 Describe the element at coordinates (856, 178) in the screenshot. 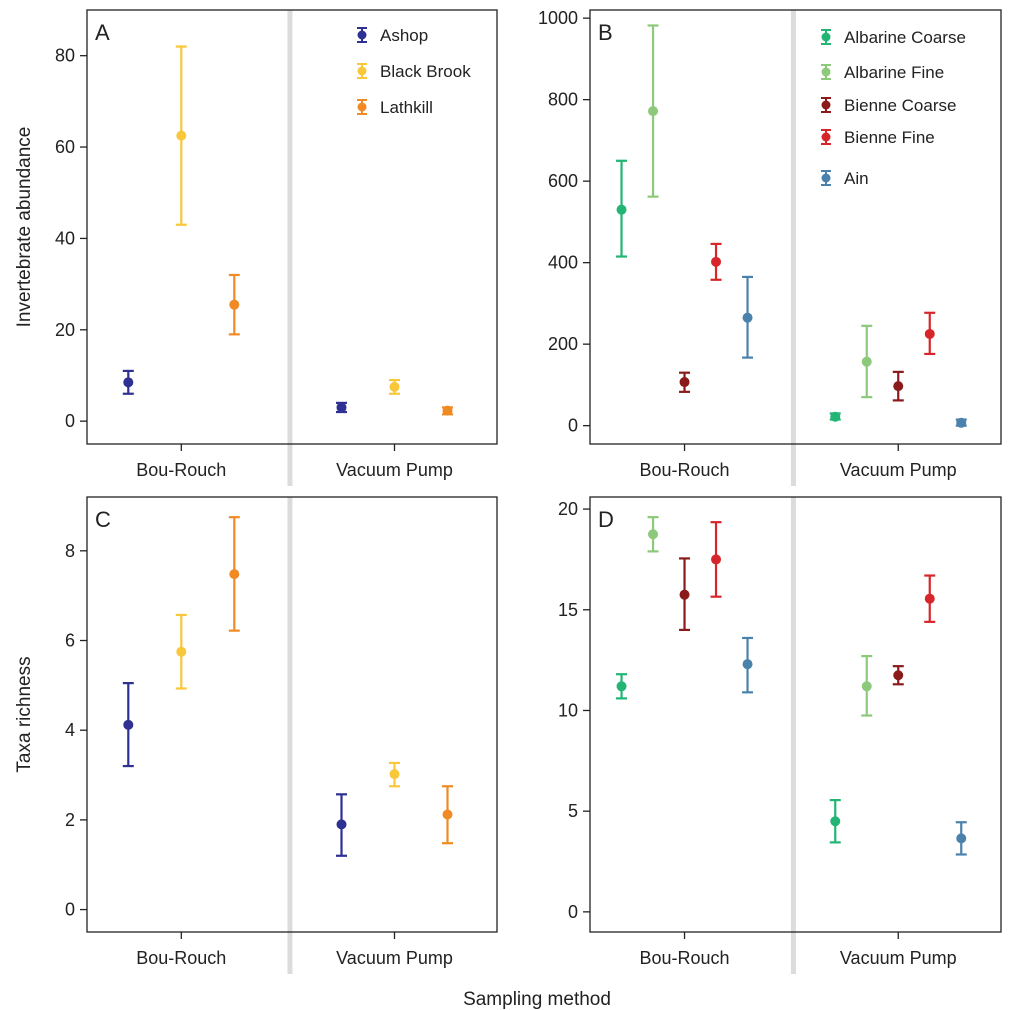

I see `legend-label: Ain` at that location.